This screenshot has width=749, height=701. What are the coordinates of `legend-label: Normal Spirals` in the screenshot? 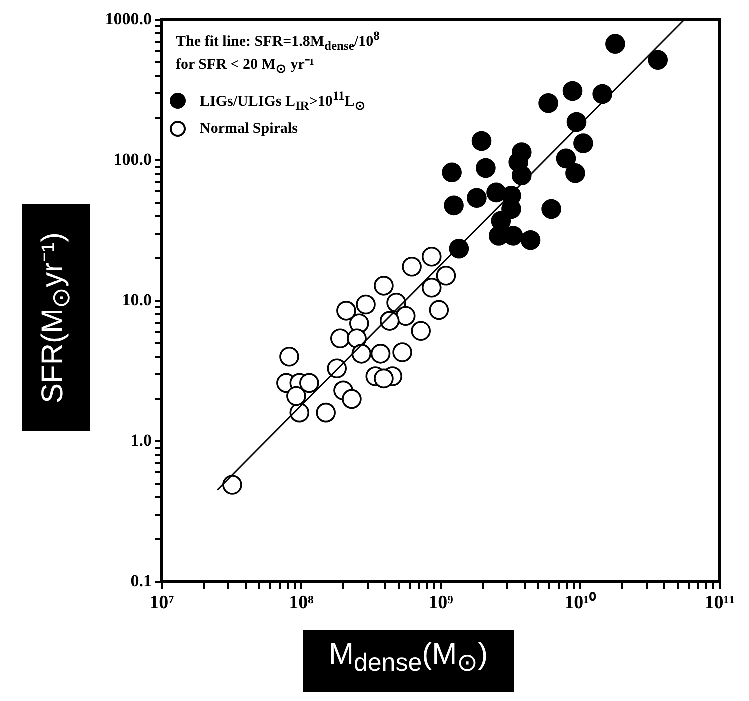 It's located at (249, 129).